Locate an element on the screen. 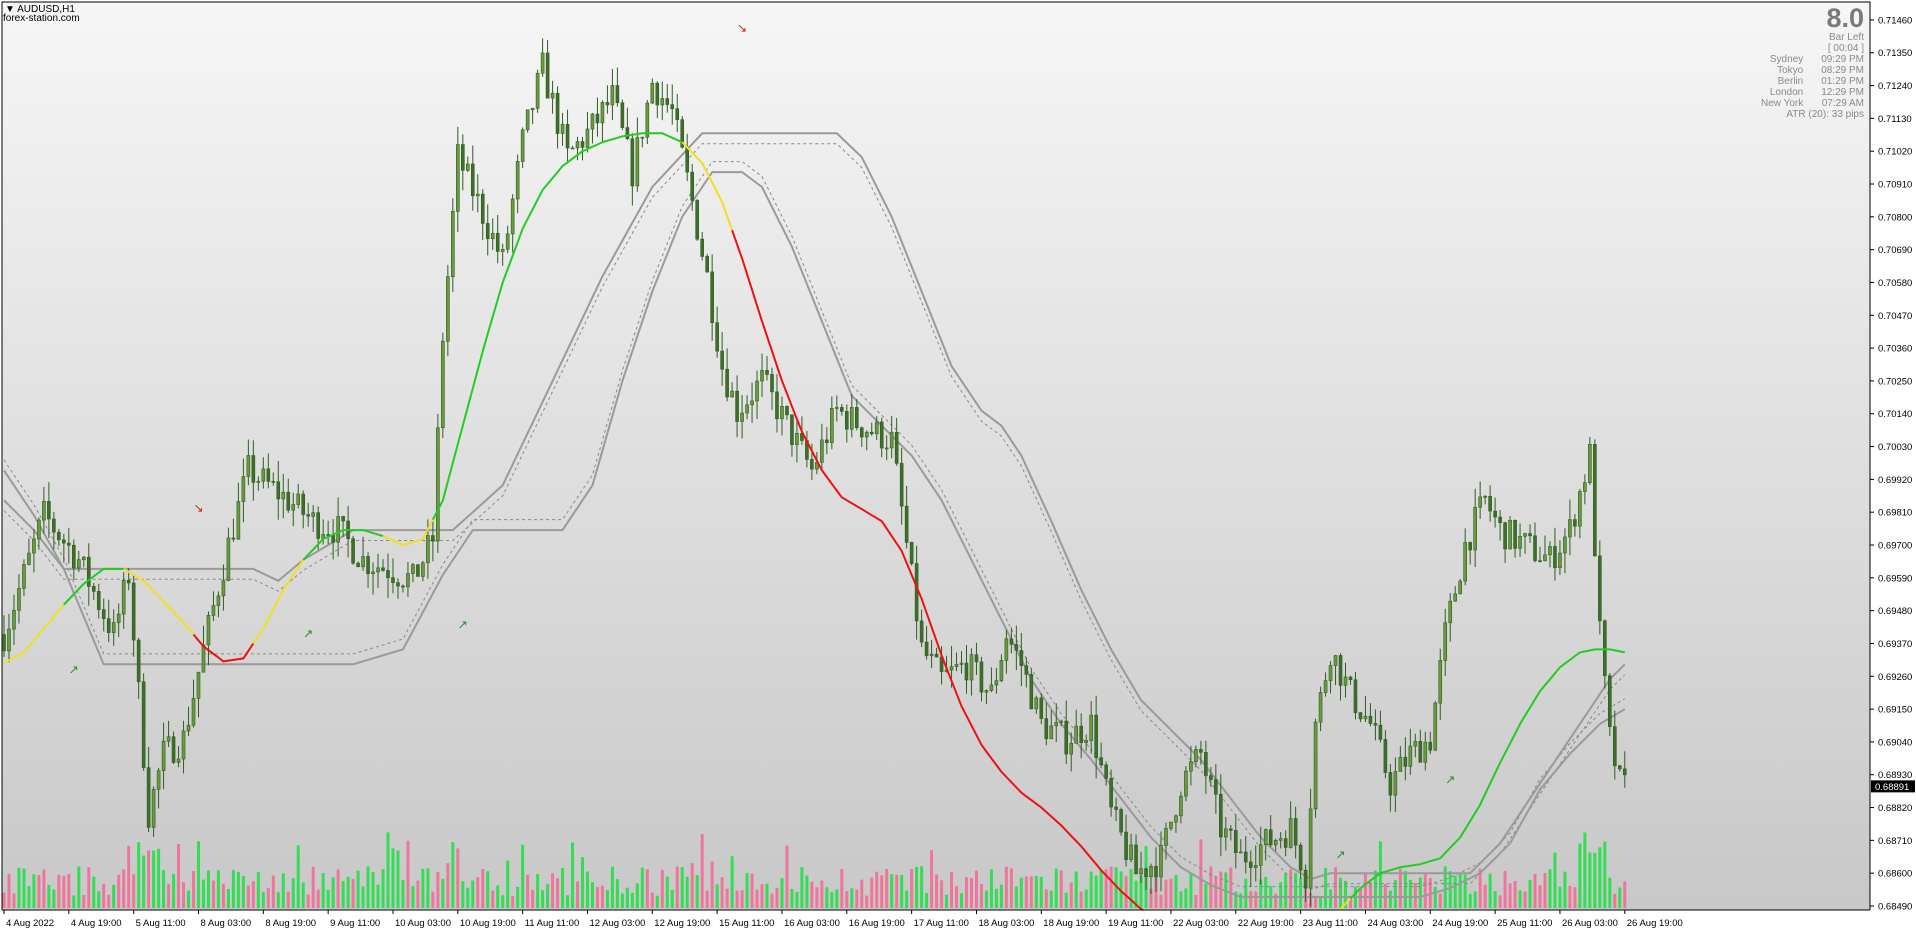 Image resolution: width=1916 pixels, height=938 pixels. clock-row-berlin: Berlin 01:29 PM is located at coordinates (1820, 81).